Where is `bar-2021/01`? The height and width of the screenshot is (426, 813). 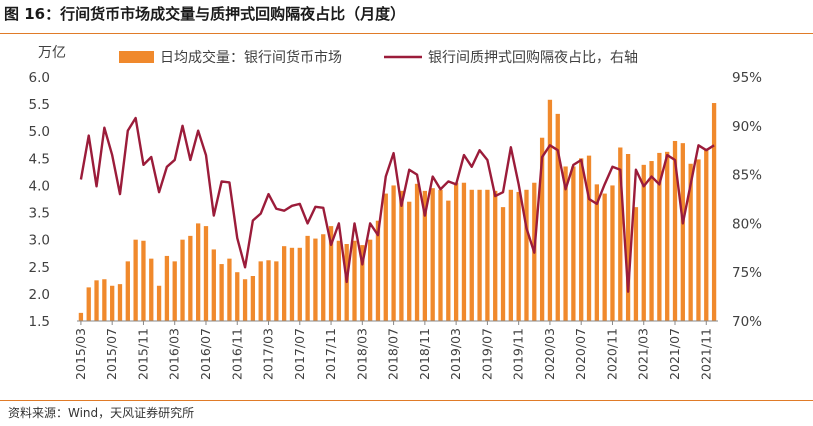 bar-2021/01 is located at coordinates (628, 237).